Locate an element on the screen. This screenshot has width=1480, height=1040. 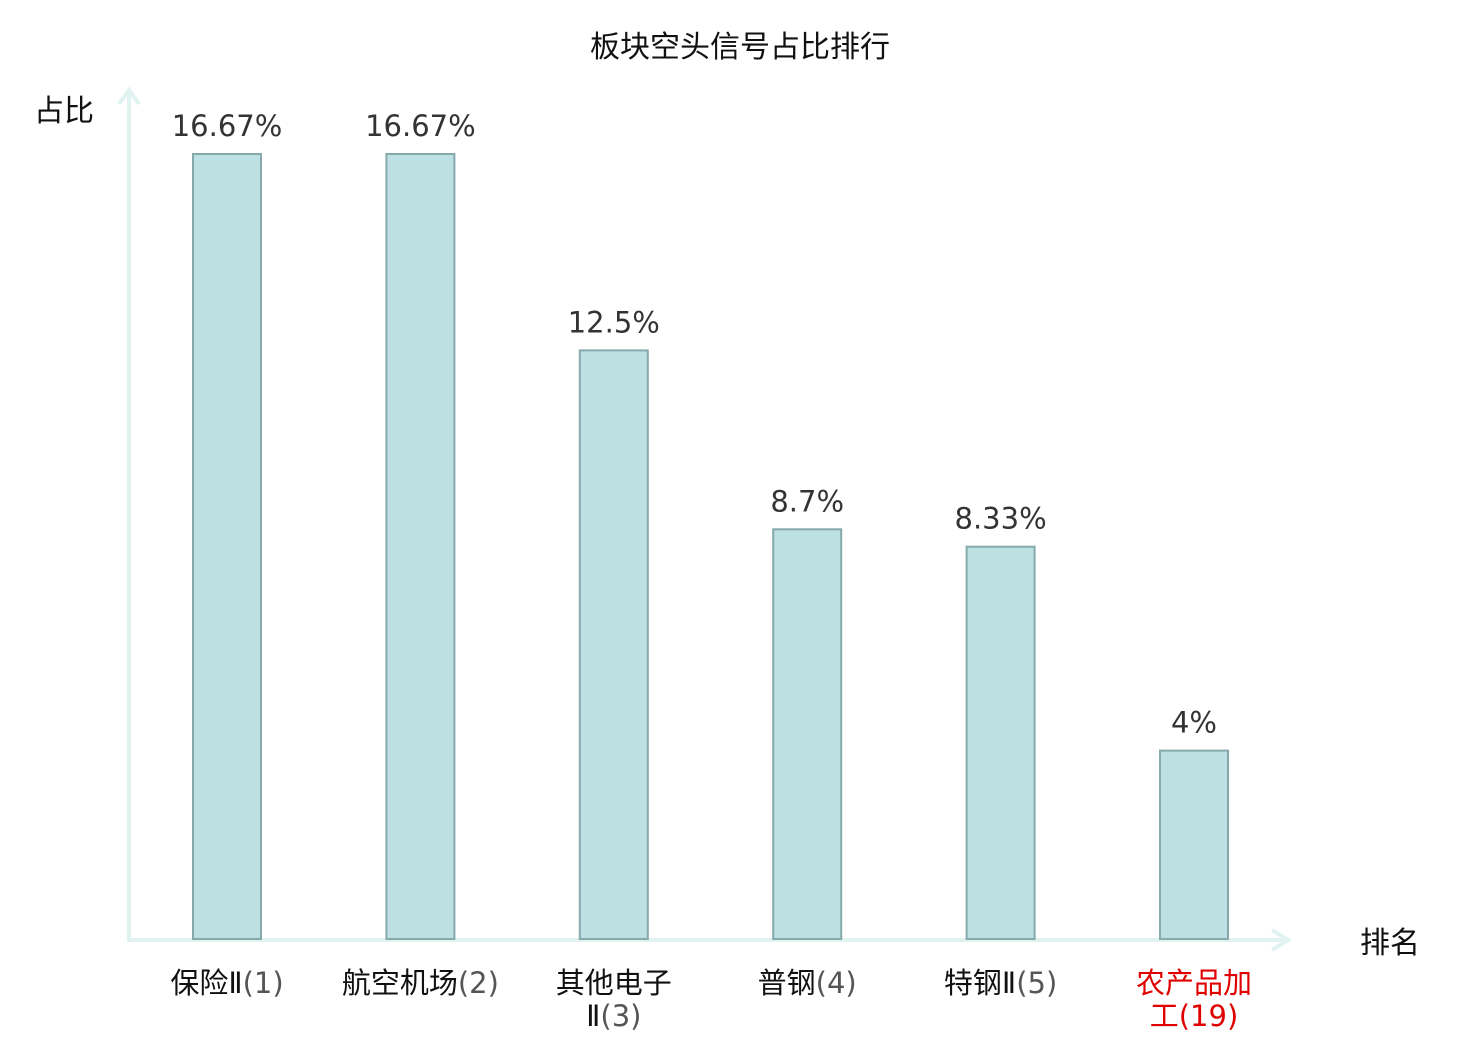
category-label-3-line-2: Ⅱ(3) is located at coordinates (613, 1016).